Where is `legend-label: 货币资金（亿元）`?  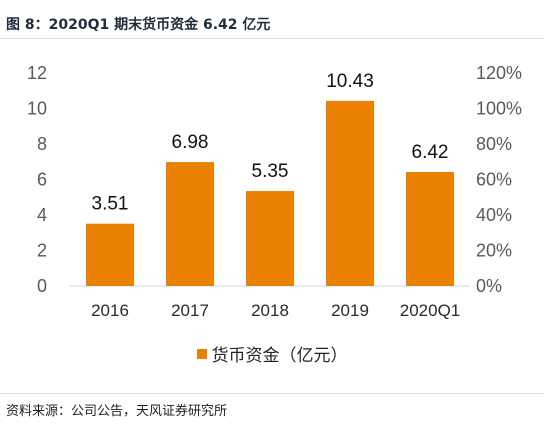 legend-label: 货币资金（亿元） is located at coordinates (279, 356).